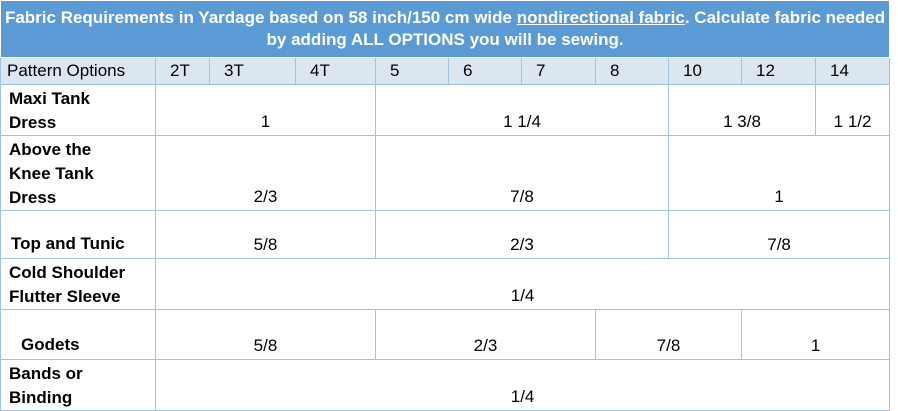 The height and width of the screenshot is (411, 898). I want to click on value-cell: 1 1/2, so click(852, 110).